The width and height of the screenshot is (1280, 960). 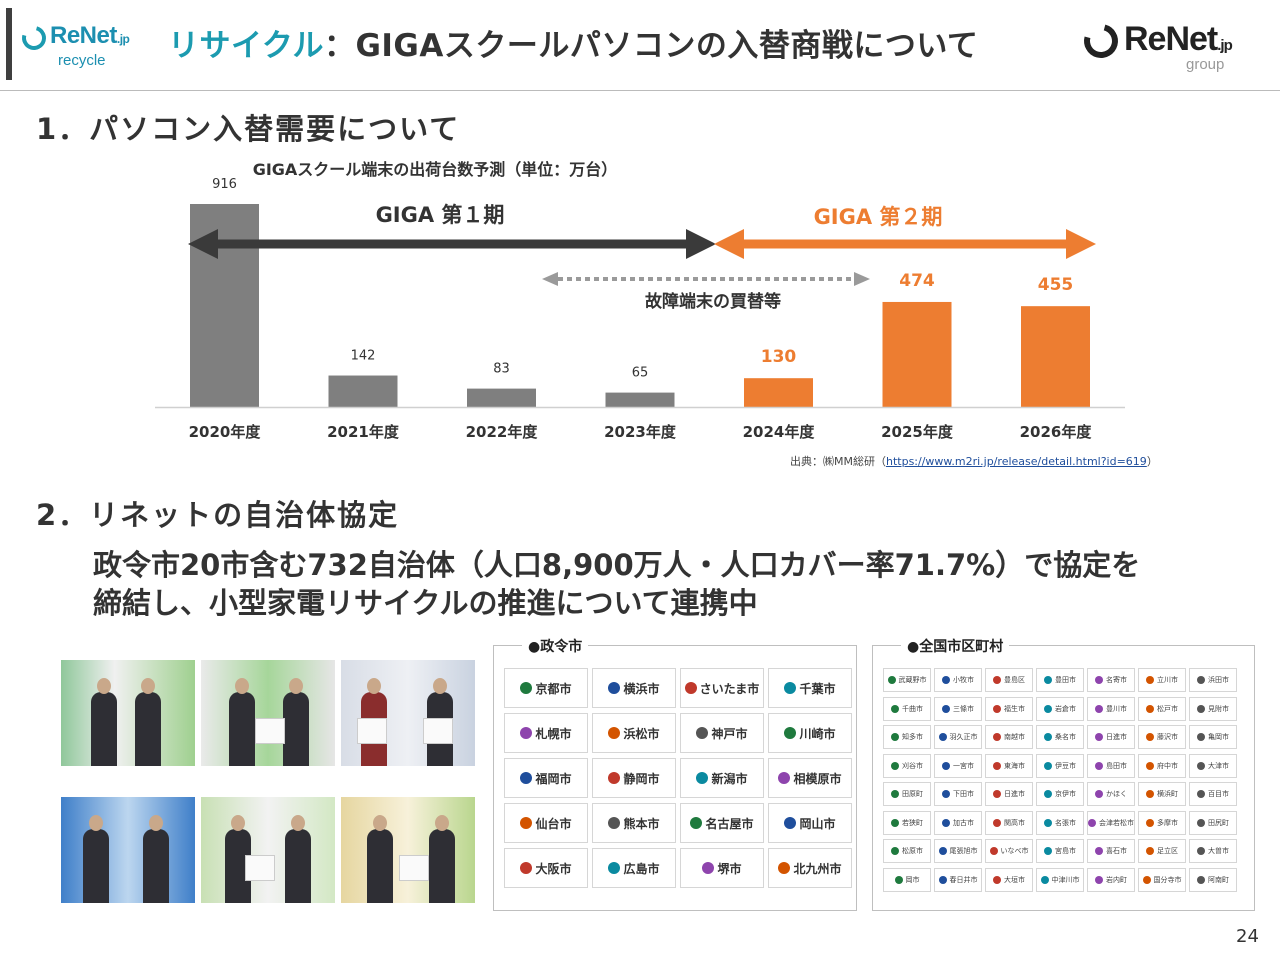 What do you see at coordinates (1060, 822) in the screenshot?
I see `municipality-logo: 名張市` at bounding box center [1060, 822].